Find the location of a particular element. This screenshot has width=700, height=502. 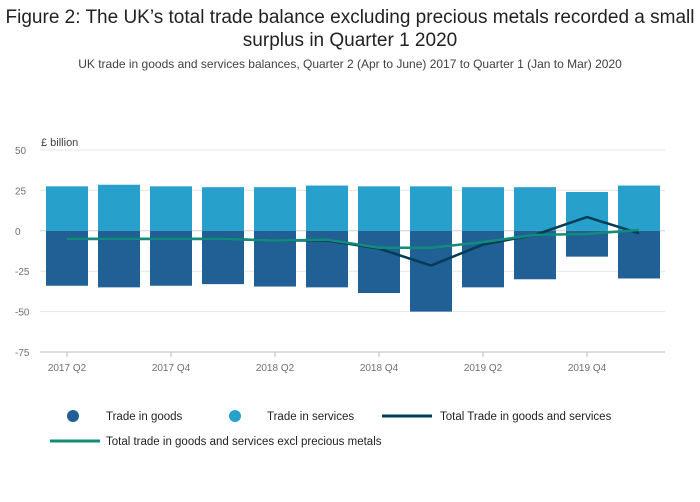

line-total-trade-in-goods-and-services-excl-precious-metals is located at coordinates (353, 239).